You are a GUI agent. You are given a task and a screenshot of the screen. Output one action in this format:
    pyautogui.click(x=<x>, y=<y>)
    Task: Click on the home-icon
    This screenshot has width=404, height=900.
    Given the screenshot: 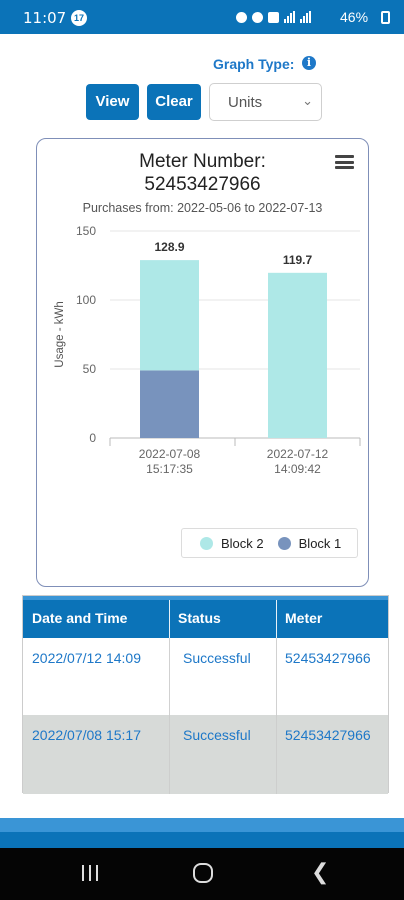 What is the action you would take?
    pyautogui.click(x=203, y=873)
    